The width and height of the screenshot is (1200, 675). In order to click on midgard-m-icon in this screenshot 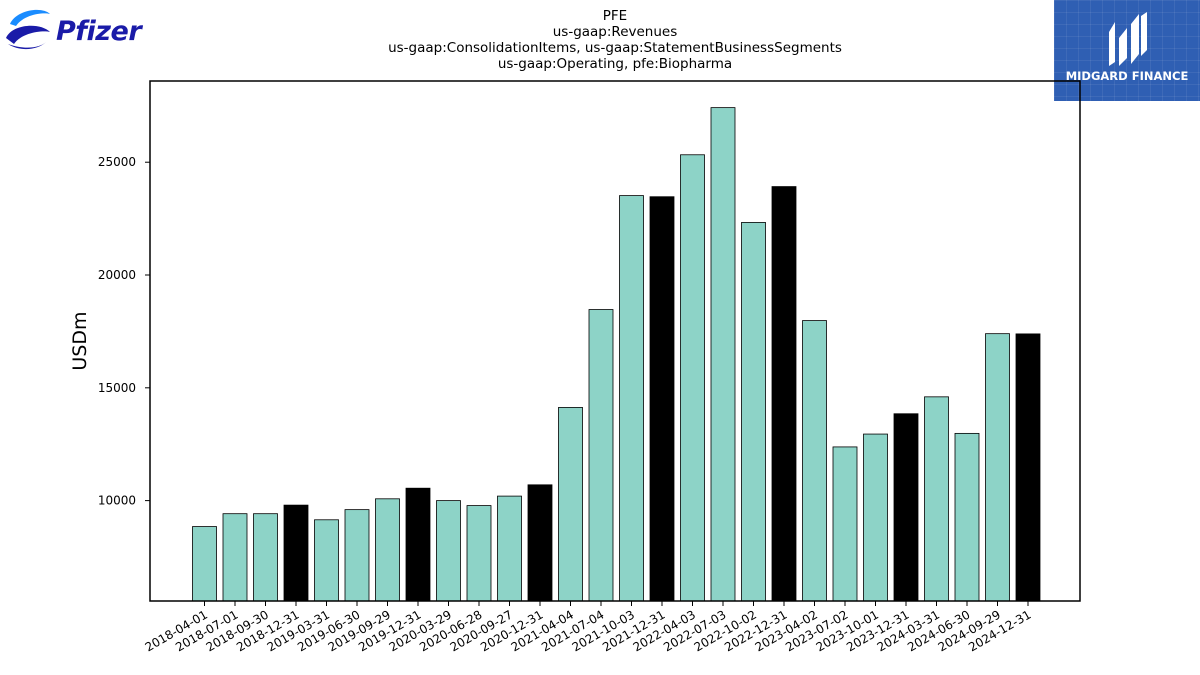, I will do `click(1128, 39)`.